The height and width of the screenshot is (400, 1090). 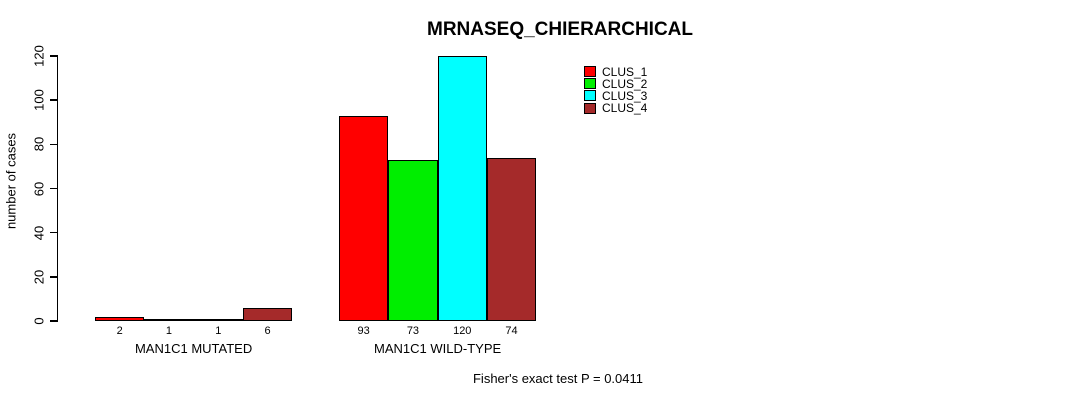 I want to click on y-tick-label: 60, so click(x=39, y=188).